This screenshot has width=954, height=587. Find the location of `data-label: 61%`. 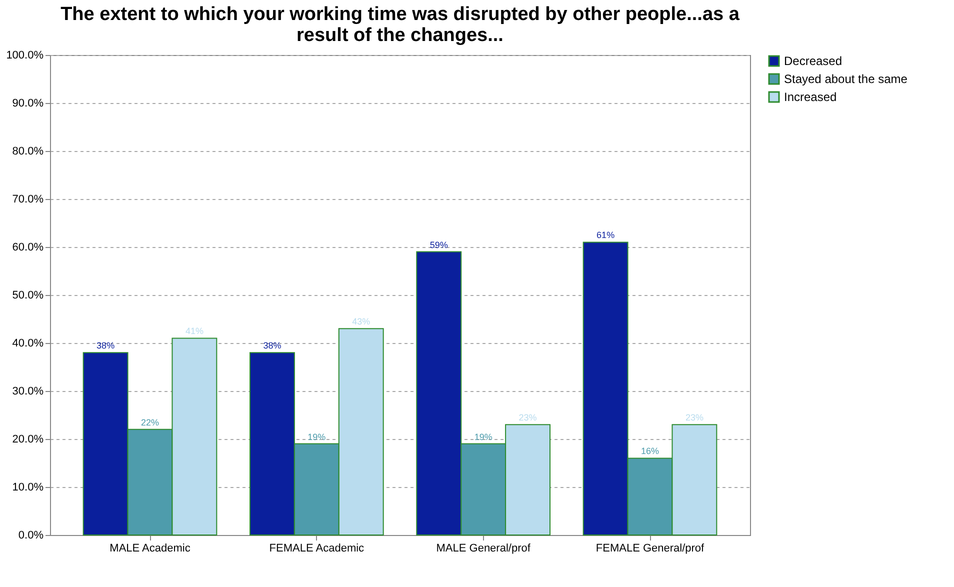

data-label: 61% is located at coordinates (605, 235).